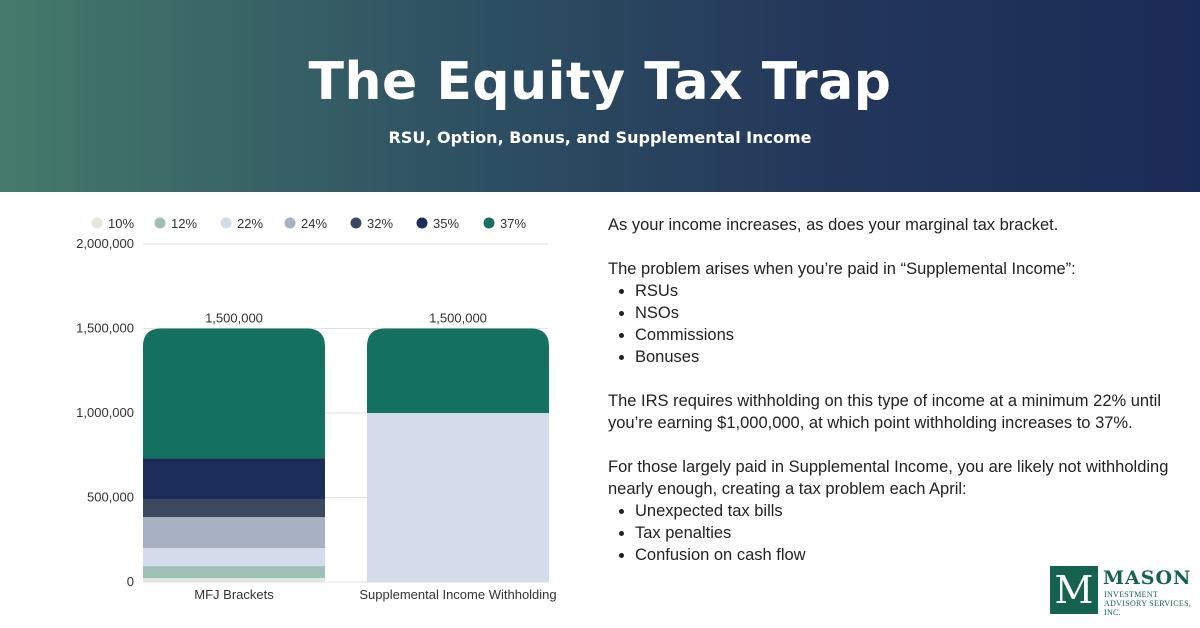 Image resolution: width=1200 pixels, height=628 pixels. I want to click on legend-item: 12%, so click(175, 223).